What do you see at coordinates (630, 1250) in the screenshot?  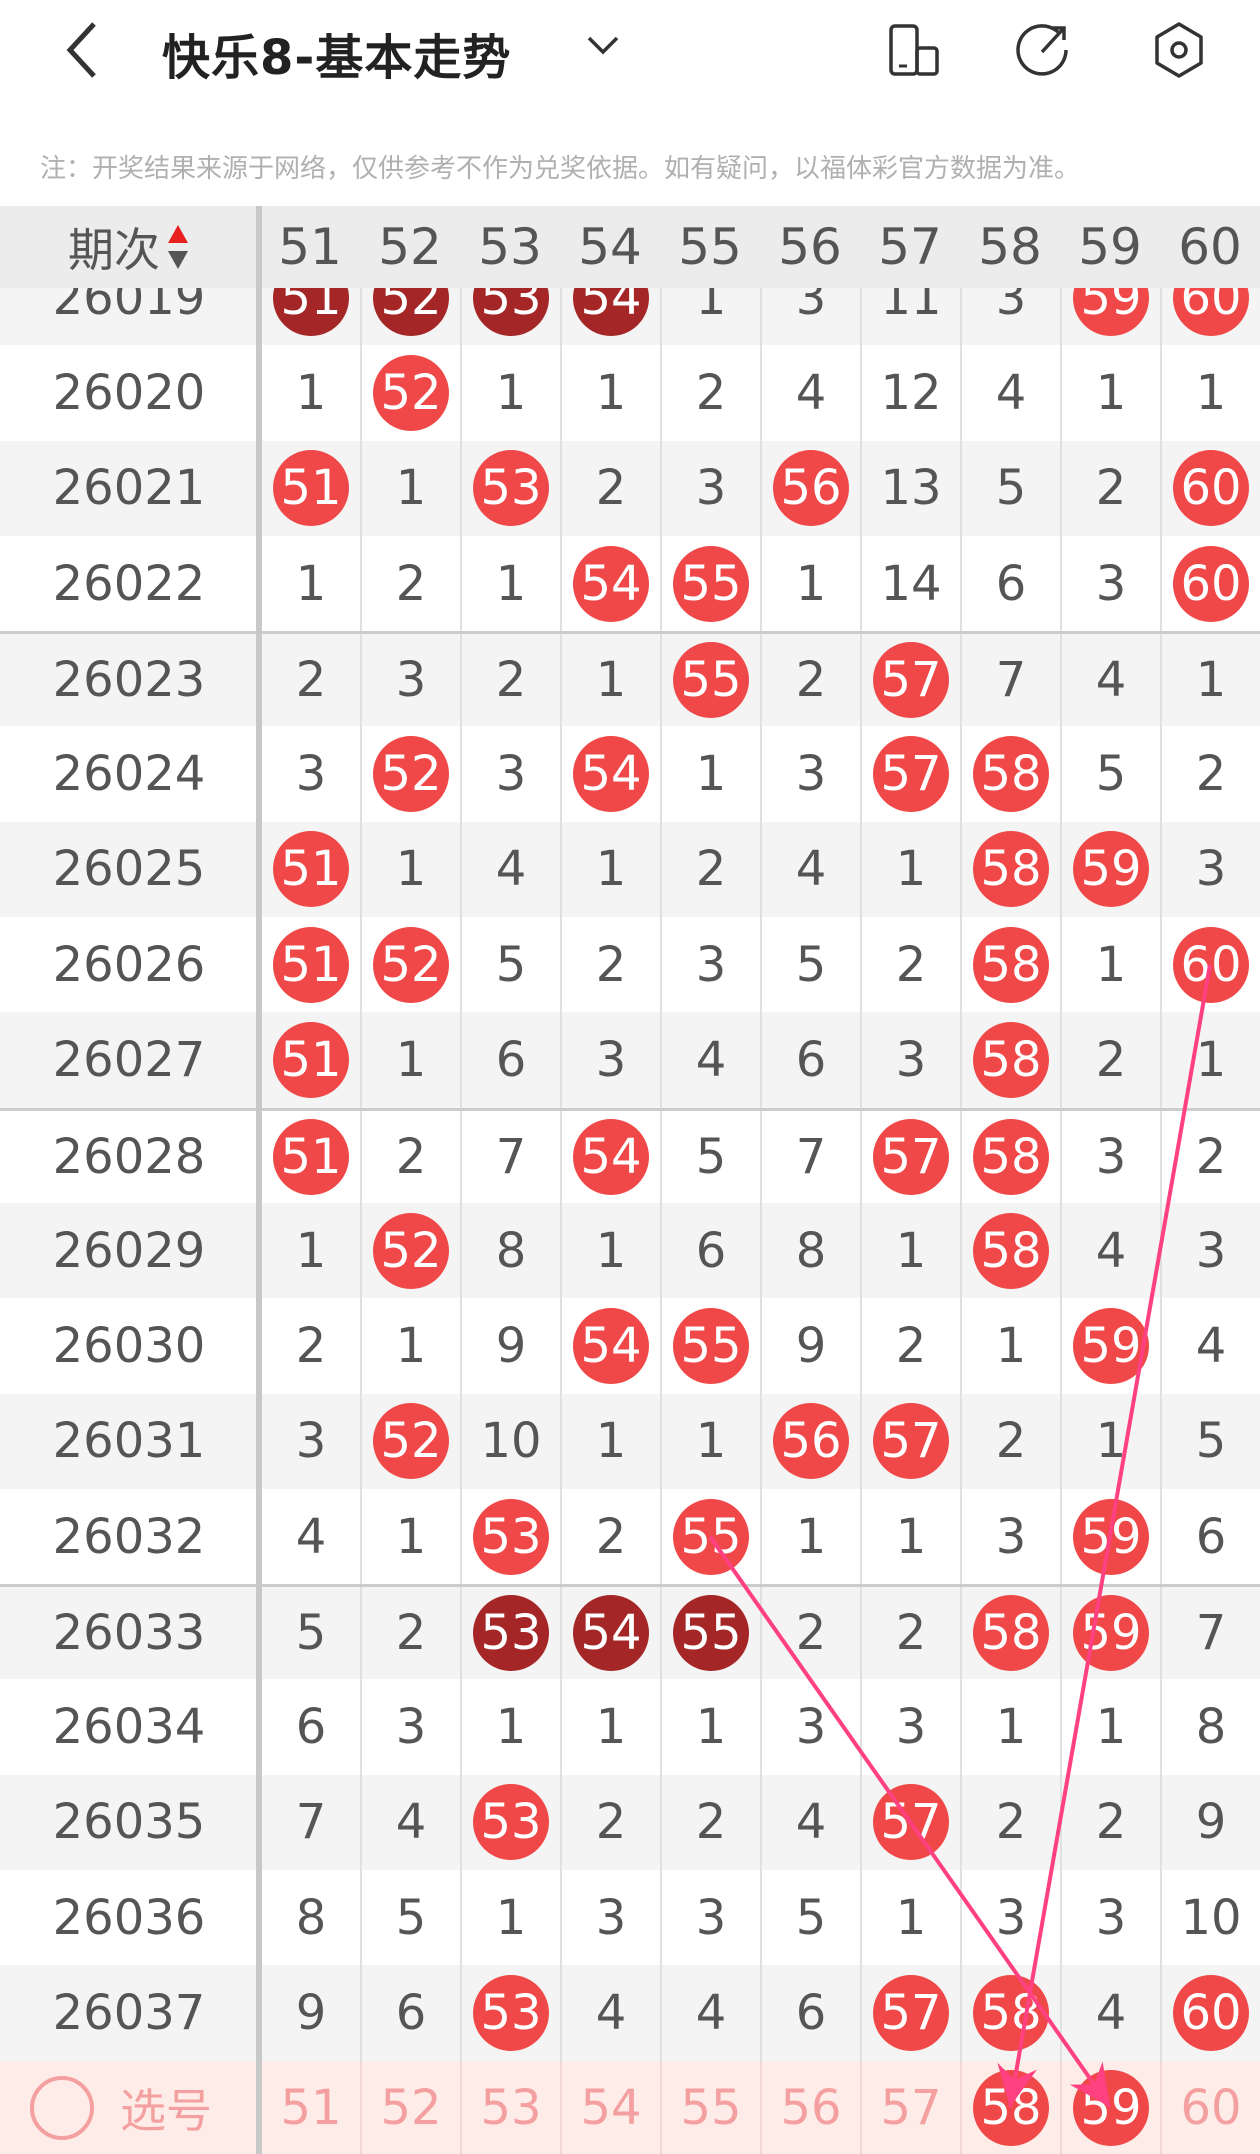 I see `table-row: 26029 1 52 8 1 6 8 1 58 4 3` at bounding box center [630, 1250].